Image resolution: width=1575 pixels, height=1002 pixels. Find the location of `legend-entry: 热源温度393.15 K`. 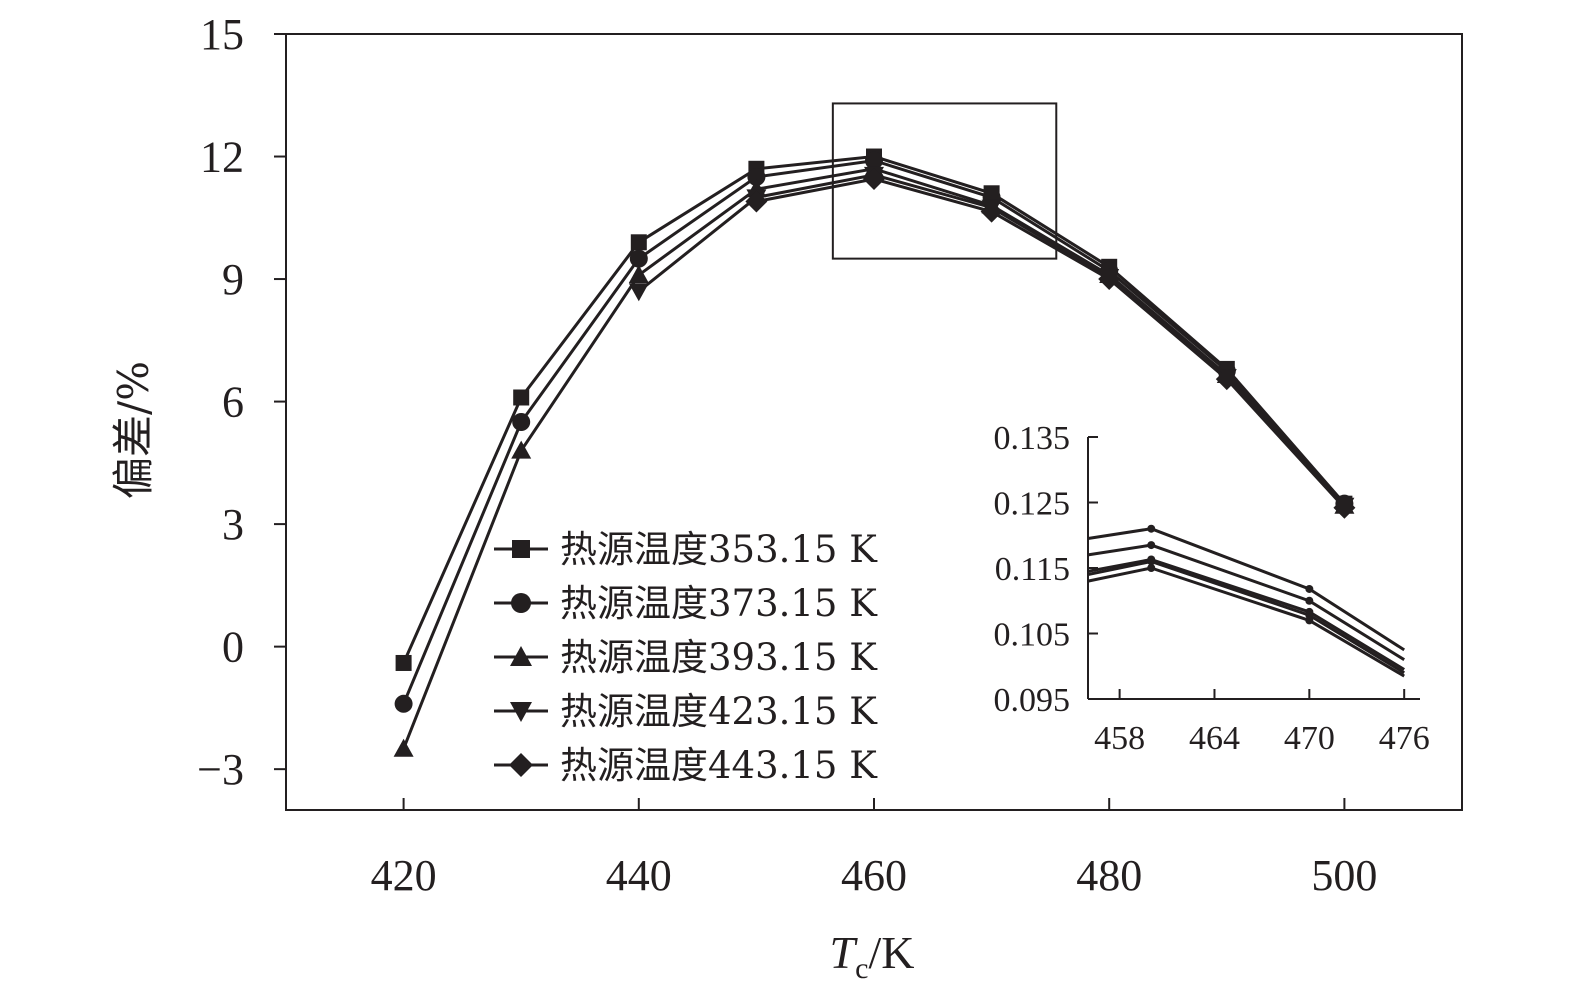

legend-entry: 热源温度393.15 K is located at coordinates (719, 657).